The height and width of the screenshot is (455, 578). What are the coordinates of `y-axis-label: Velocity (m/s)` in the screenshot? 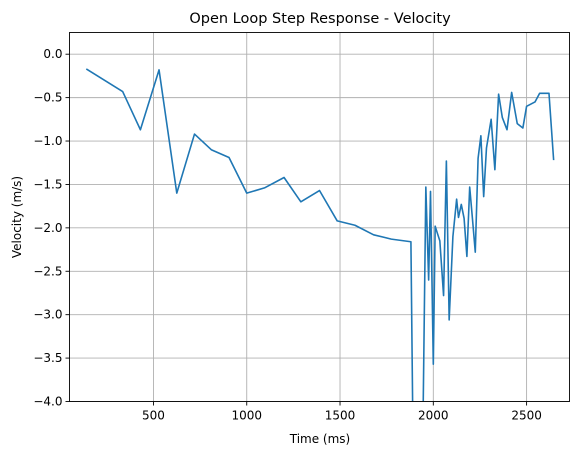 It's located at (17, 217).